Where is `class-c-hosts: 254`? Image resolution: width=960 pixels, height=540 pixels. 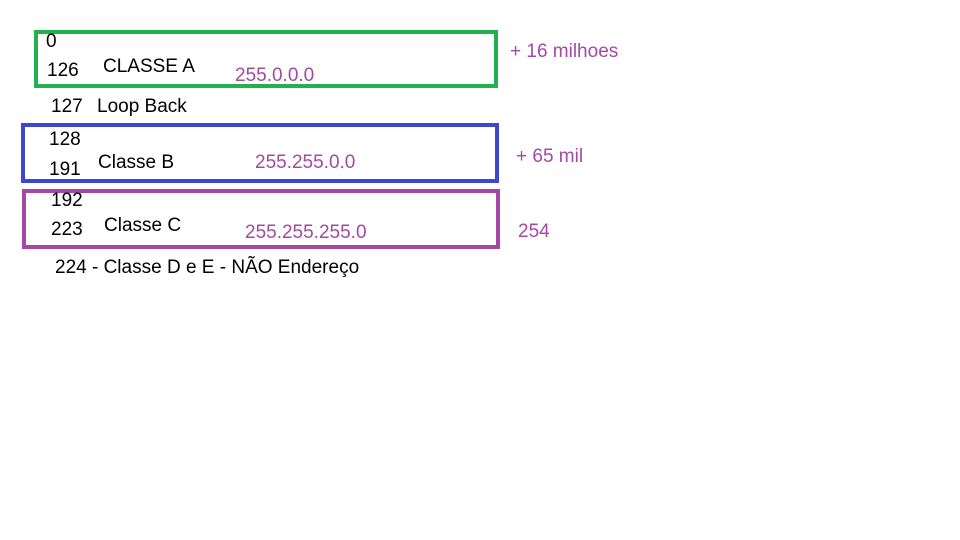 class-c-hosts: 254 is located at coordinates (534, 231).